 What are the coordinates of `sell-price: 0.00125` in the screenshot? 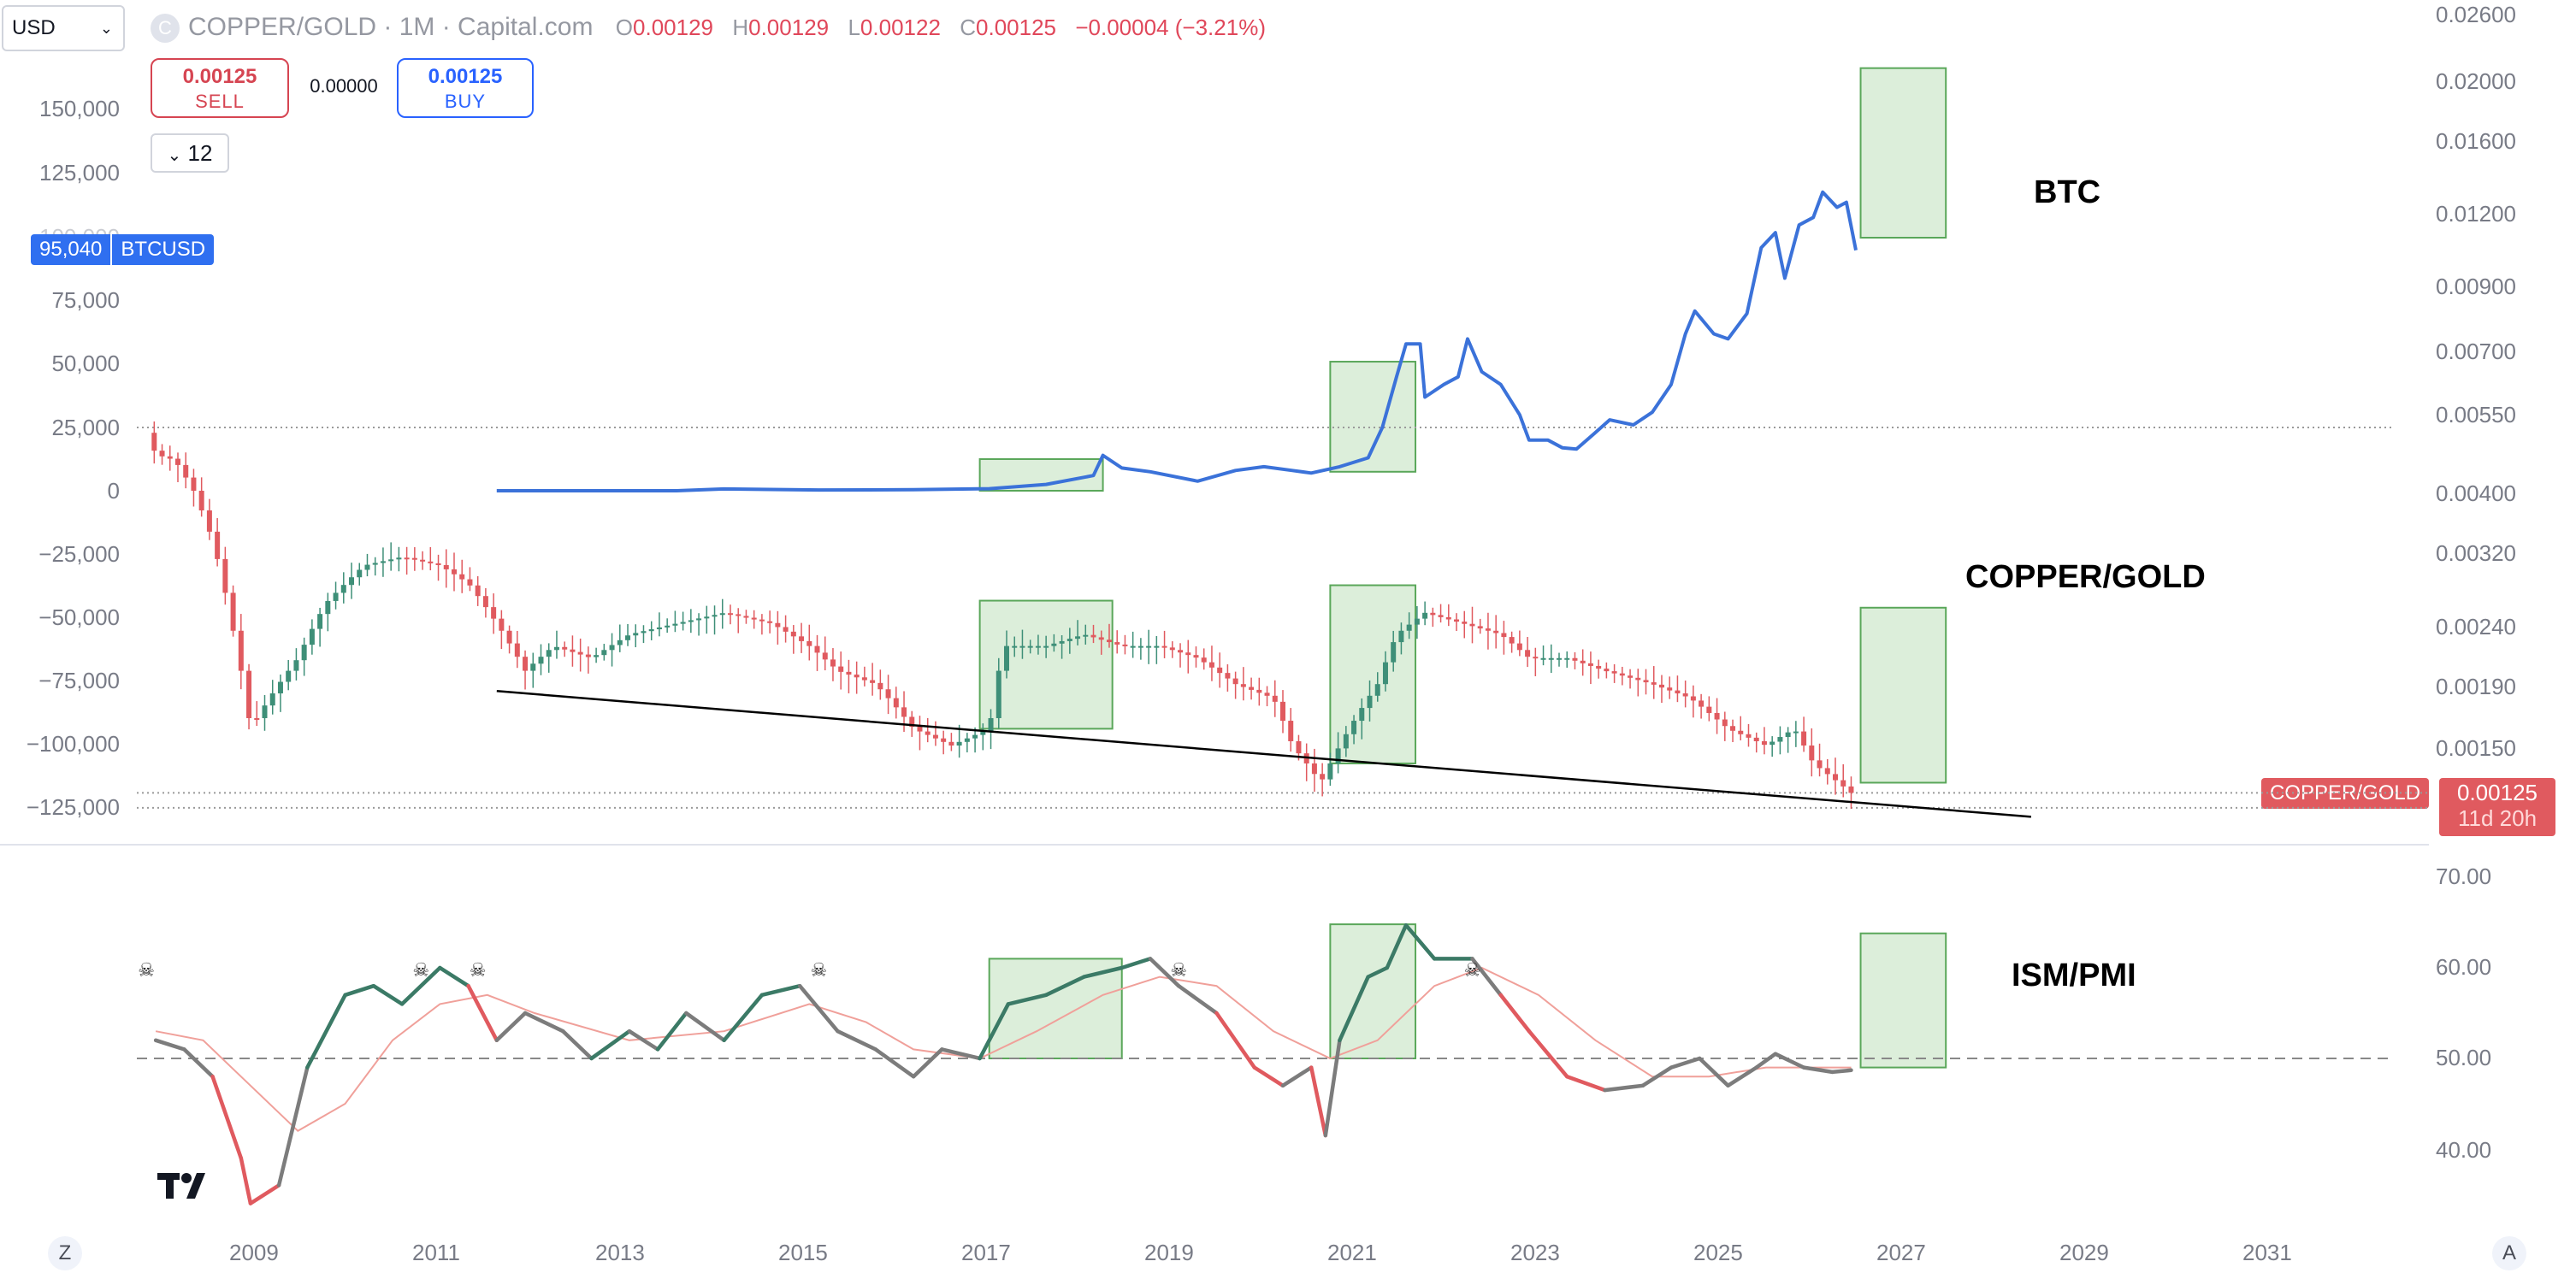 It's located at (219, 76).